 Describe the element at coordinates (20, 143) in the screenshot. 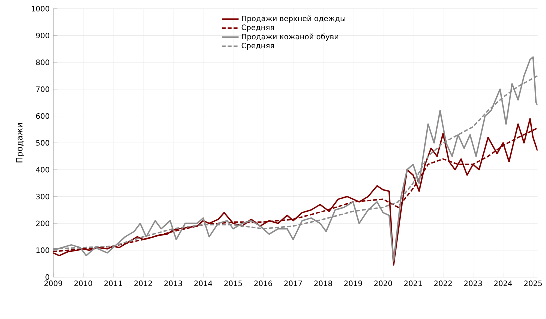

I see `y-axis-title: Продажи` at that location.